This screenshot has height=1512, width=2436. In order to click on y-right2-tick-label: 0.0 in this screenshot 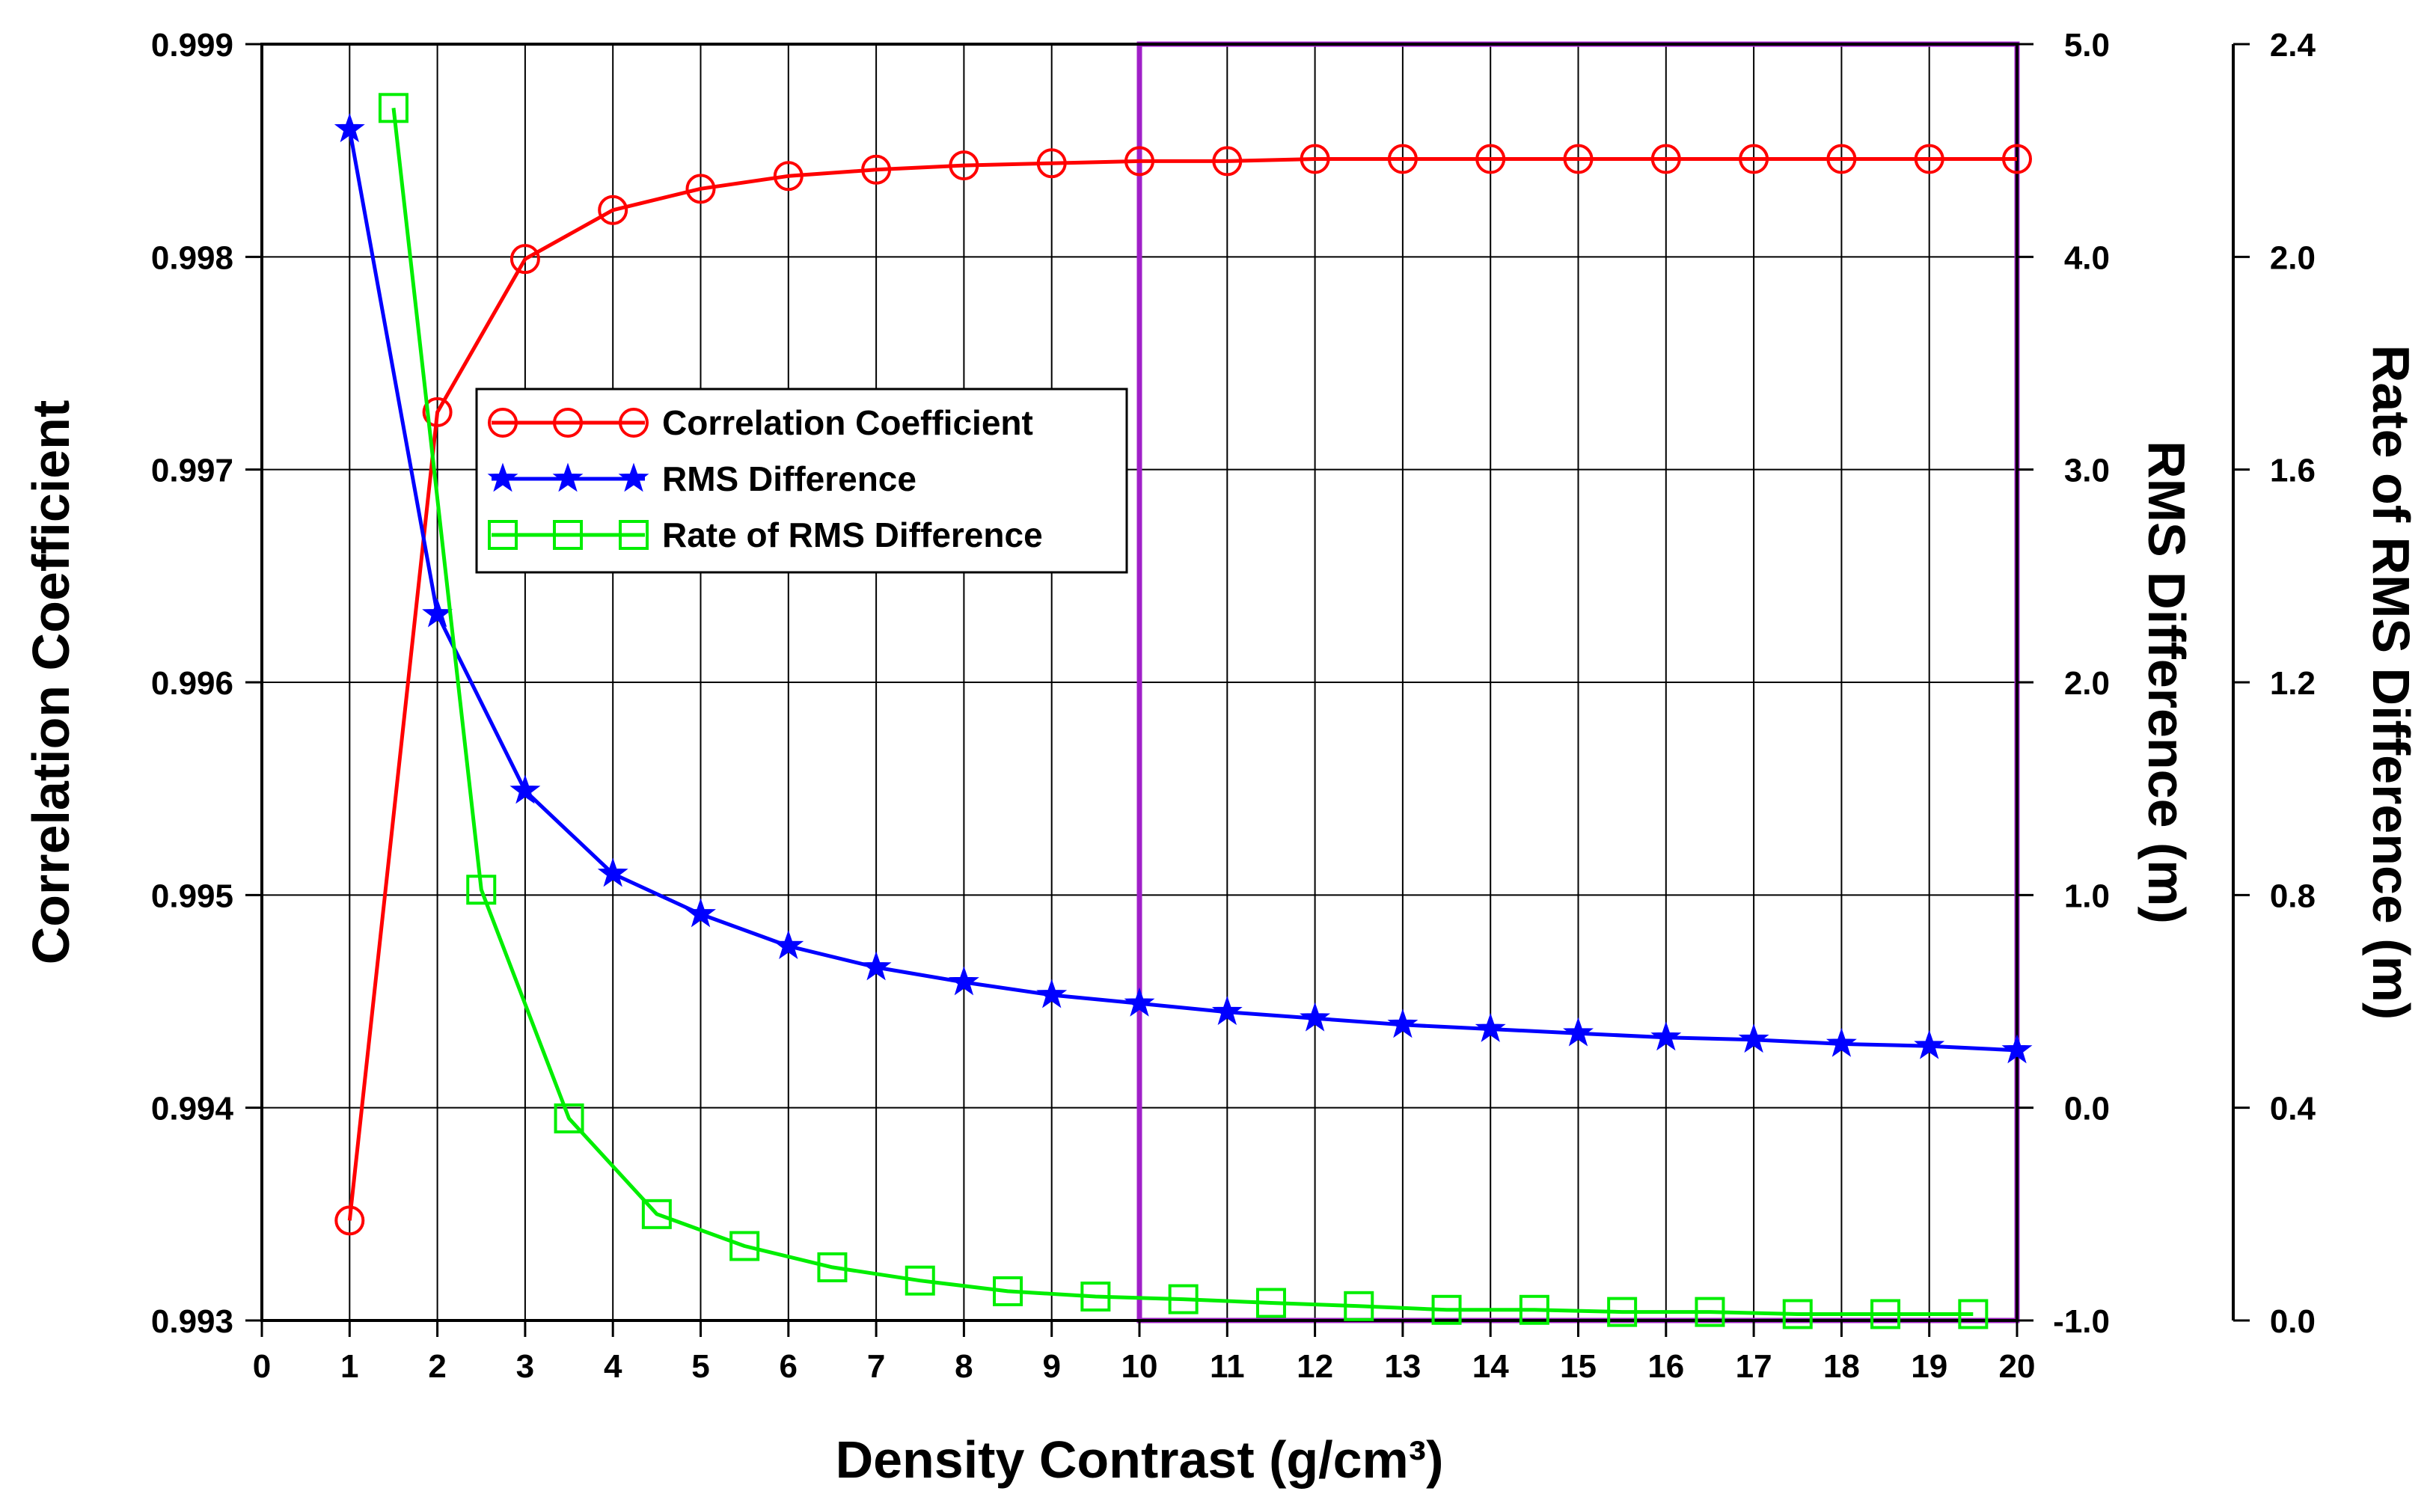, I will do `click(2293, 1321)`.